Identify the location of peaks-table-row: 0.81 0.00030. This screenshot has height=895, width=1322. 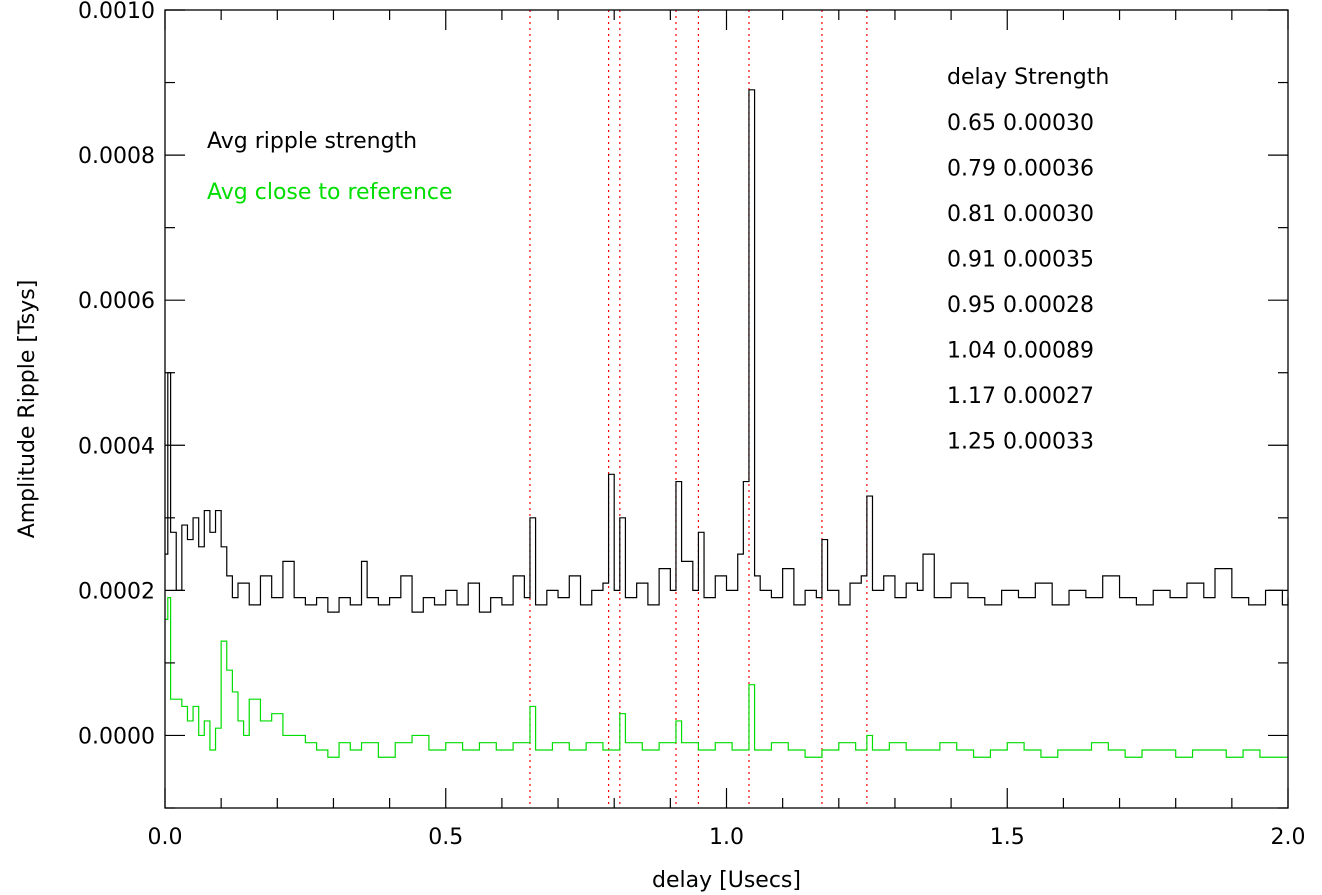
(1020, 214).